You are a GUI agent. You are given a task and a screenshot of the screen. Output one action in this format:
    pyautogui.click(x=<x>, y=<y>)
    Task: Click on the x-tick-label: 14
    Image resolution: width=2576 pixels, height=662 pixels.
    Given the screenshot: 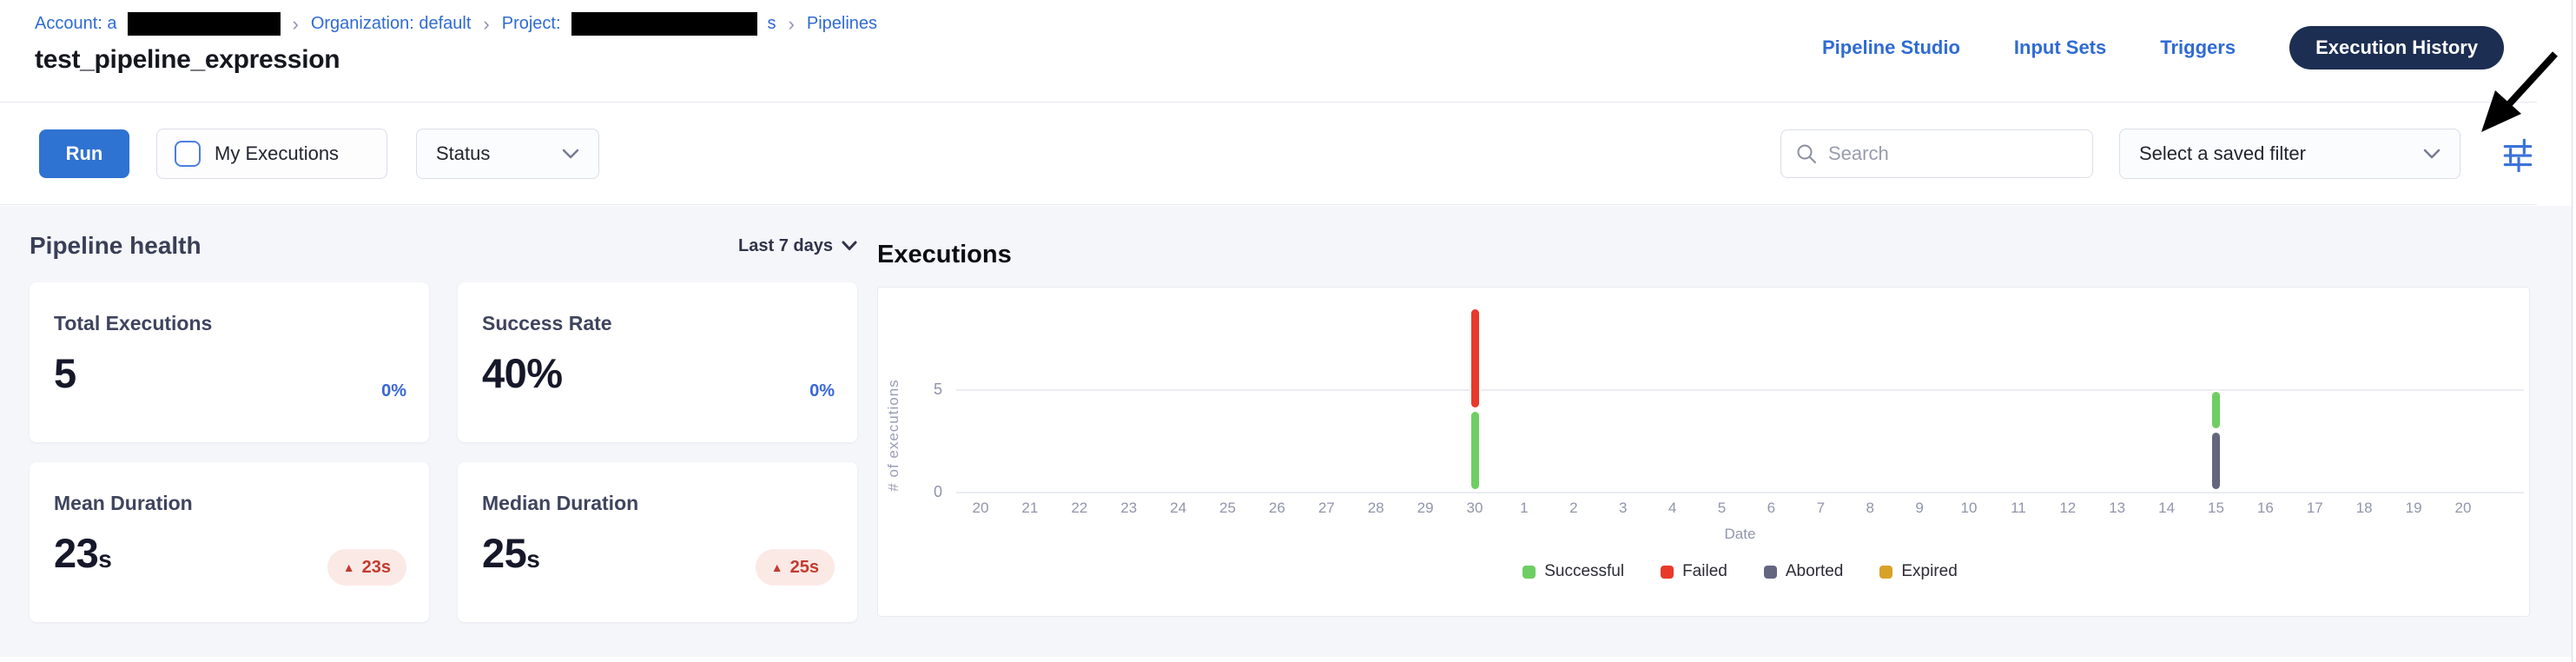 What is the action you would take?
    pyautogui.click(x=2167, y=508)
    